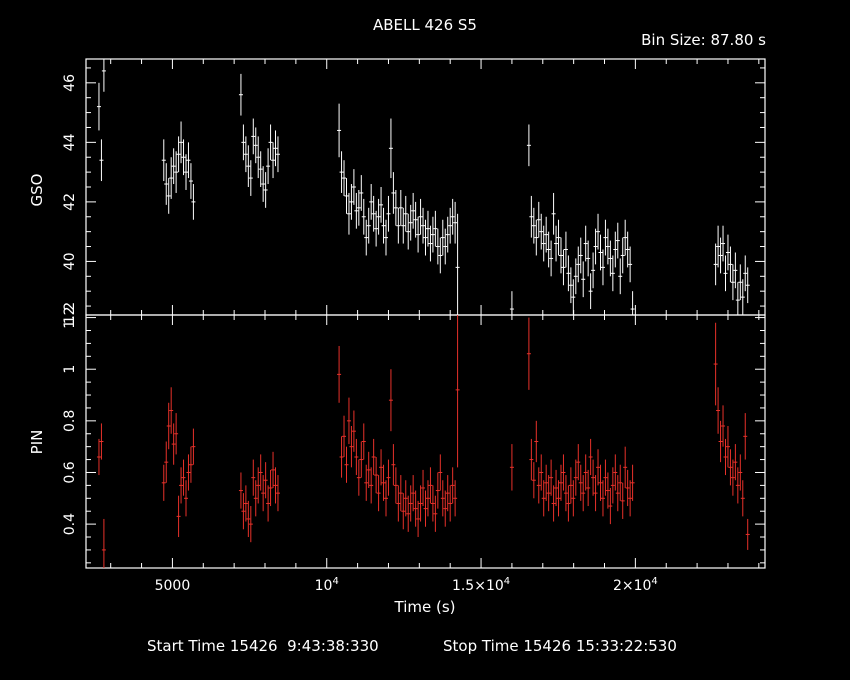  I want to click on y-tick-label: 0.8, so click(70, 421).